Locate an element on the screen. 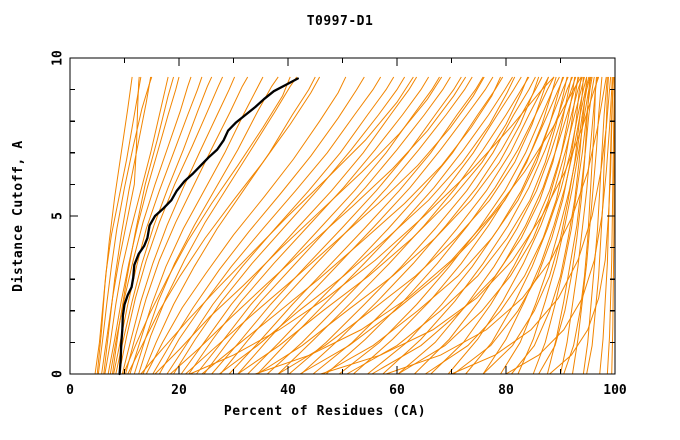  y-tick-label: 0 is located at coordinates (58, 374).